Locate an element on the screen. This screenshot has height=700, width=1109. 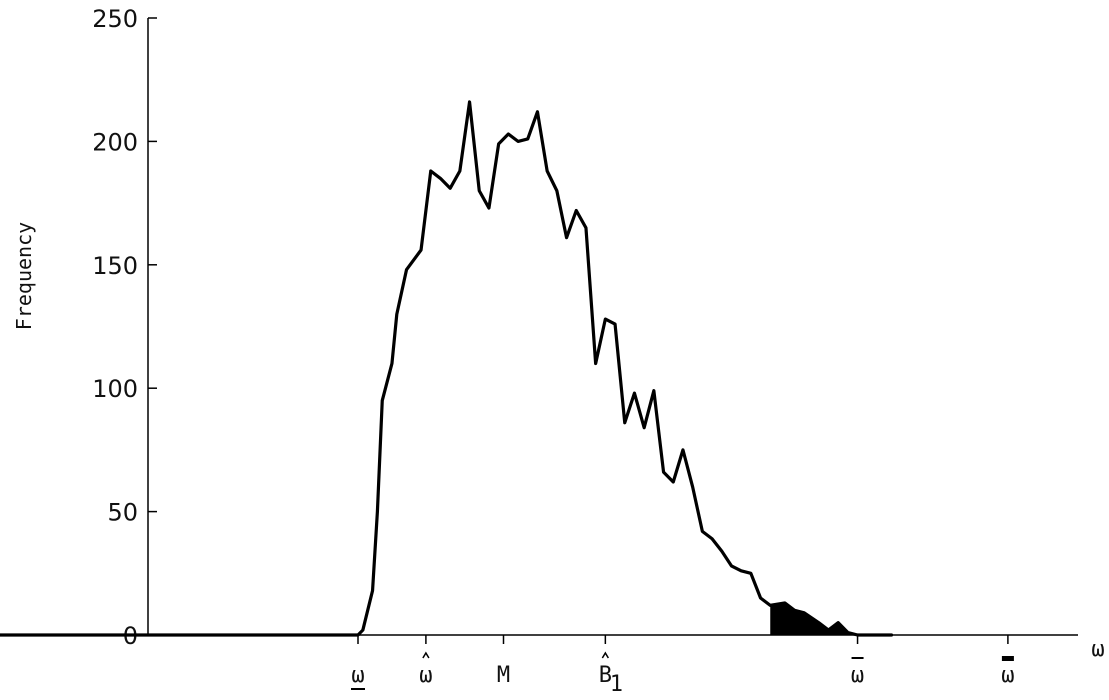
x-markers: ω ω M B1 ω ω is located at coordinates (683, 666).